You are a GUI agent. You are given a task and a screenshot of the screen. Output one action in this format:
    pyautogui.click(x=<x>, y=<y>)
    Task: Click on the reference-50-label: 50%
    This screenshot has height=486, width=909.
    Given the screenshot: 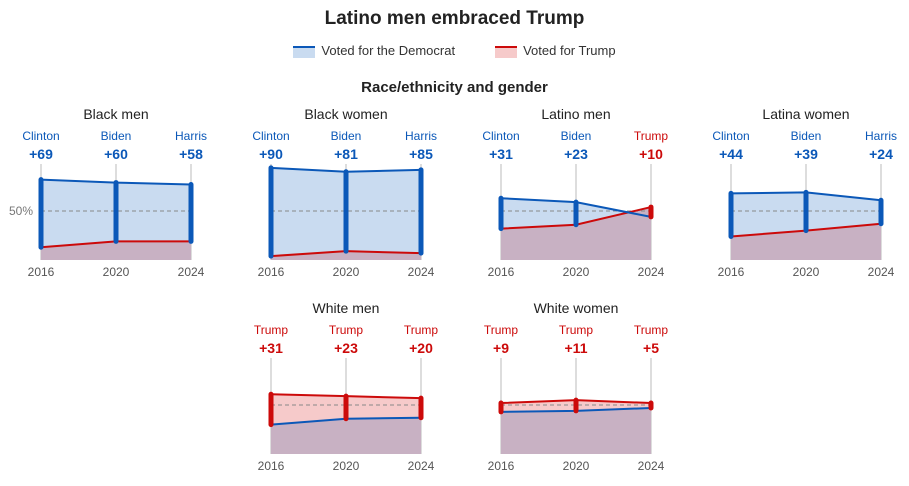 What is the action you would take?
    pyautogui.click(x=21, y=211)
    